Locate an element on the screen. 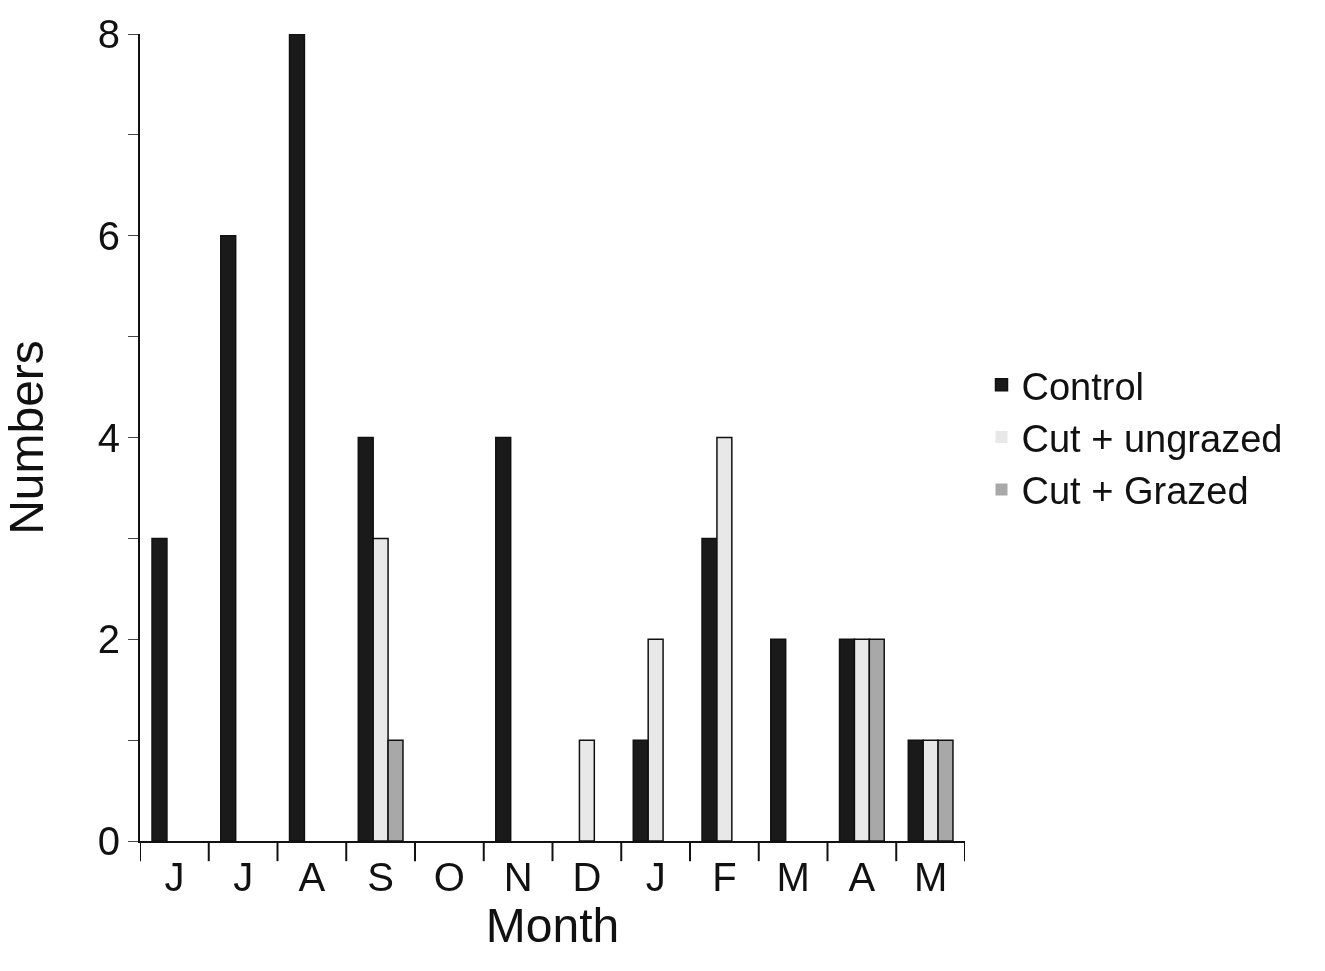  x-tick-label: S is located at coordinates (380, 877).